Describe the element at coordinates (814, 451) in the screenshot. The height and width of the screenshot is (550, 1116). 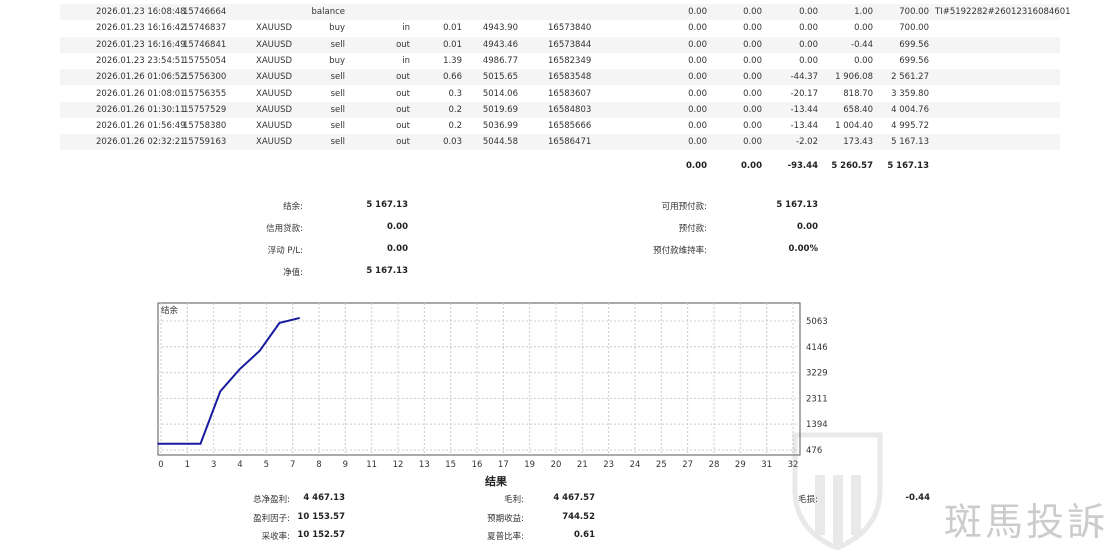
I see `y-tick-label: 476` at that location.